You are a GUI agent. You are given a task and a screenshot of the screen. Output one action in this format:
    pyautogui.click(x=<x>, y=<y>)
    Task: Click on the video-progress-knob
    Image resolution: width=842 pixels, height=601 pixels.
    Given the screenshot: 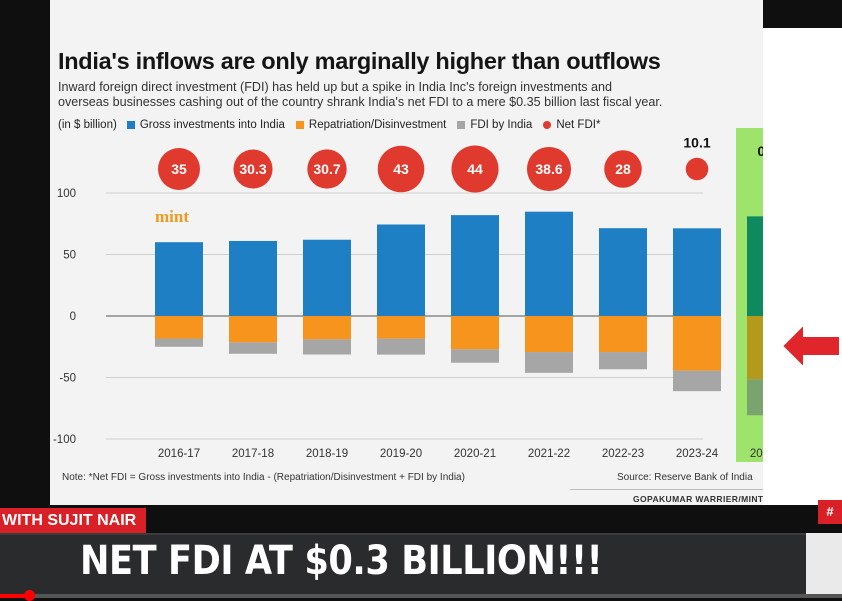 What is the action you would take?
    pyautogui.click(x=30, y=595)
    